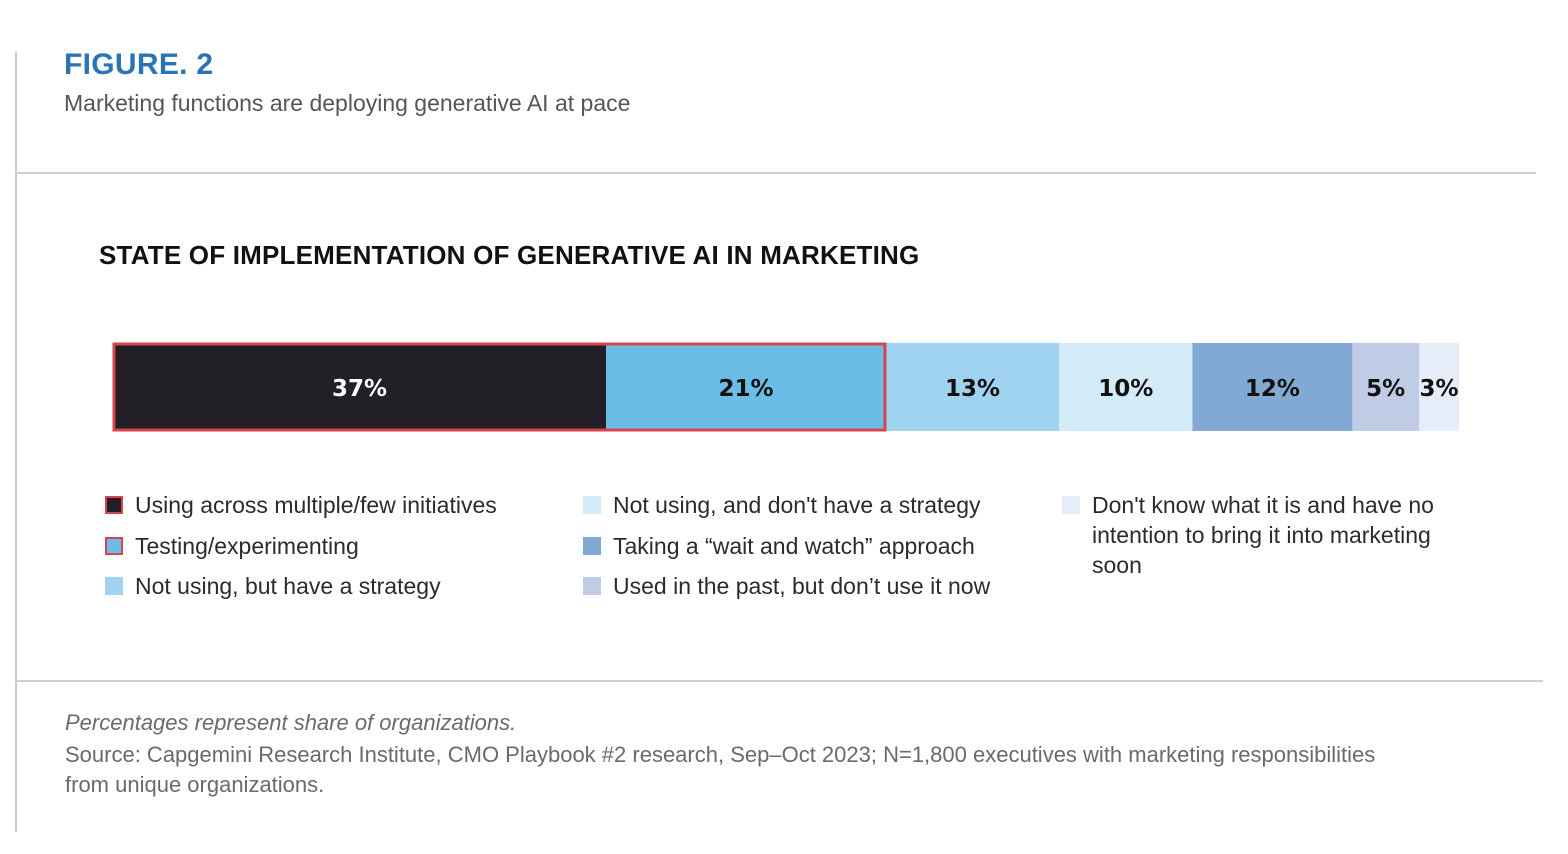  I want to click on bar-segment-label: 21%, so click(745, 389).